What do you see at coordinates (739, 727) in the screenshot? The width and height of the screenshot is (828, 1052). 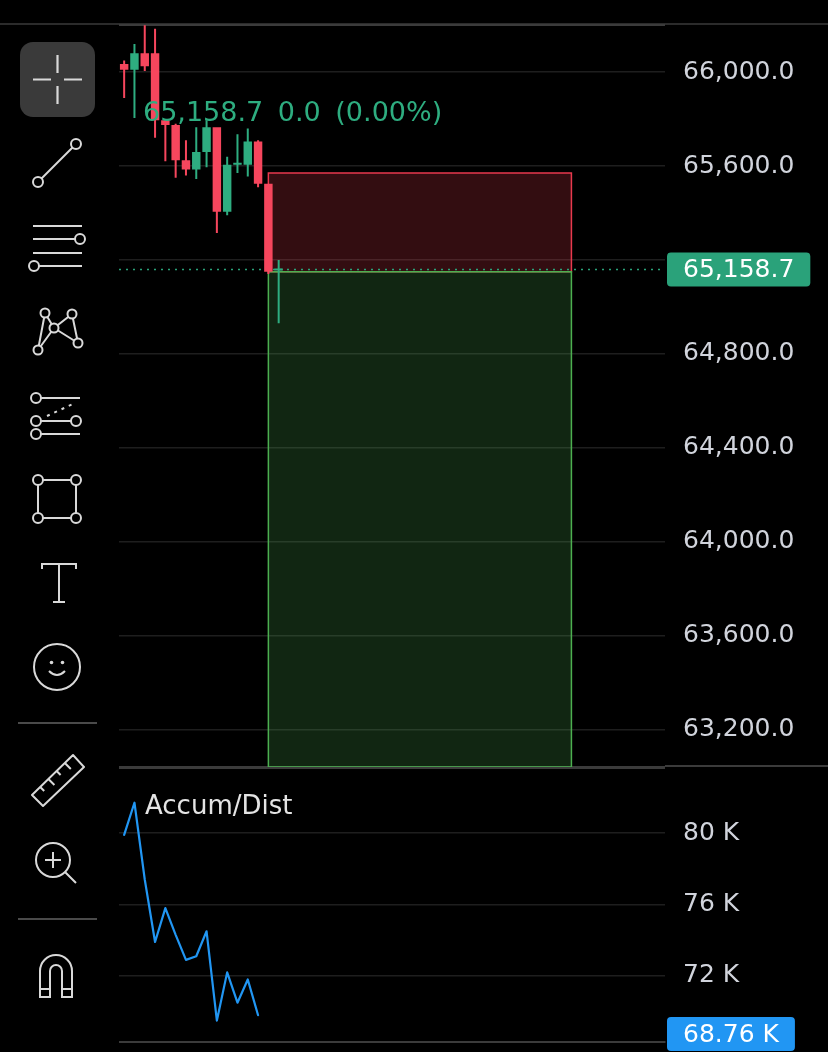 I see `y-tick-label: 63,200.0` at bounding box center [739, 727].